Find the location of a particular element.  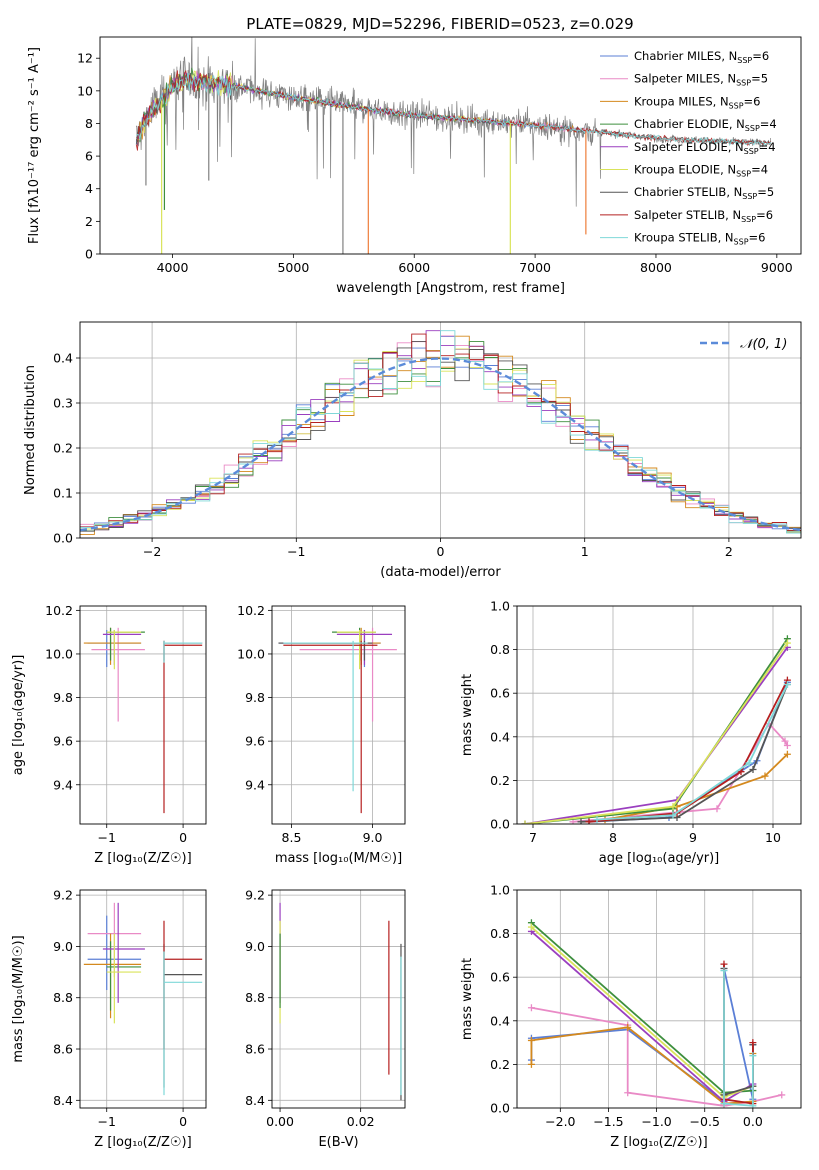

plot-area-spectrum is located at coordinates (453, 145).